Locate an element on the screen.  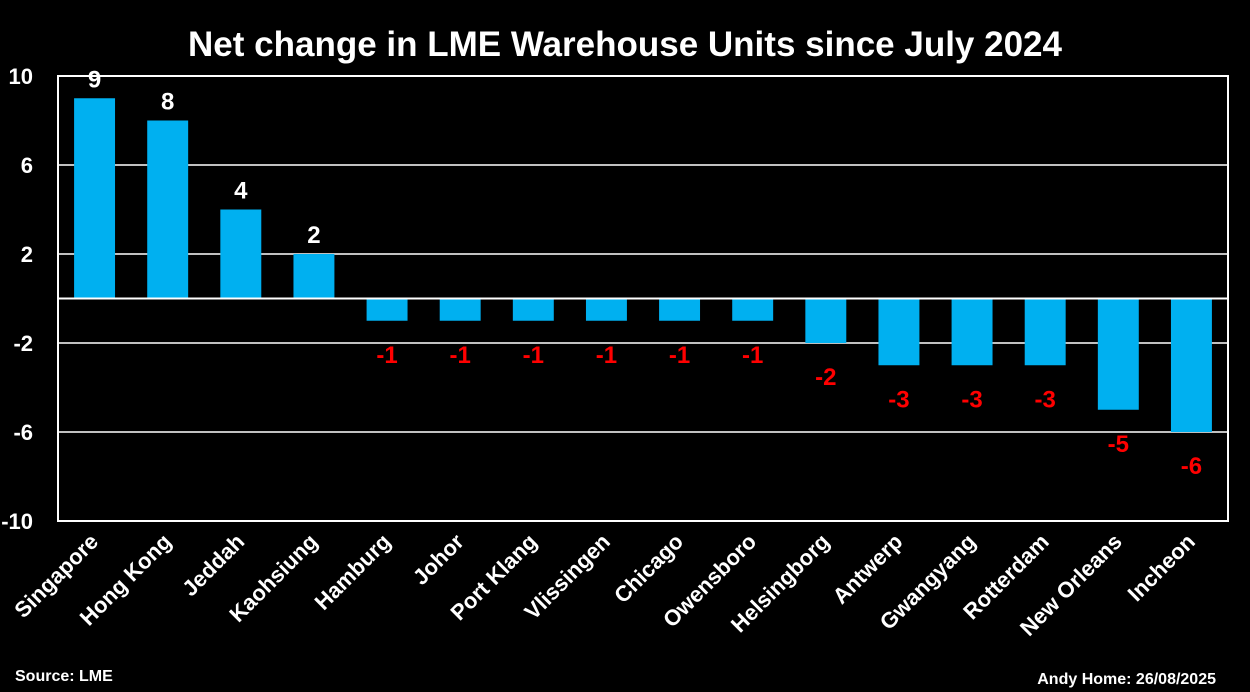
bar-hamburg is located at coordinates (387, 309).